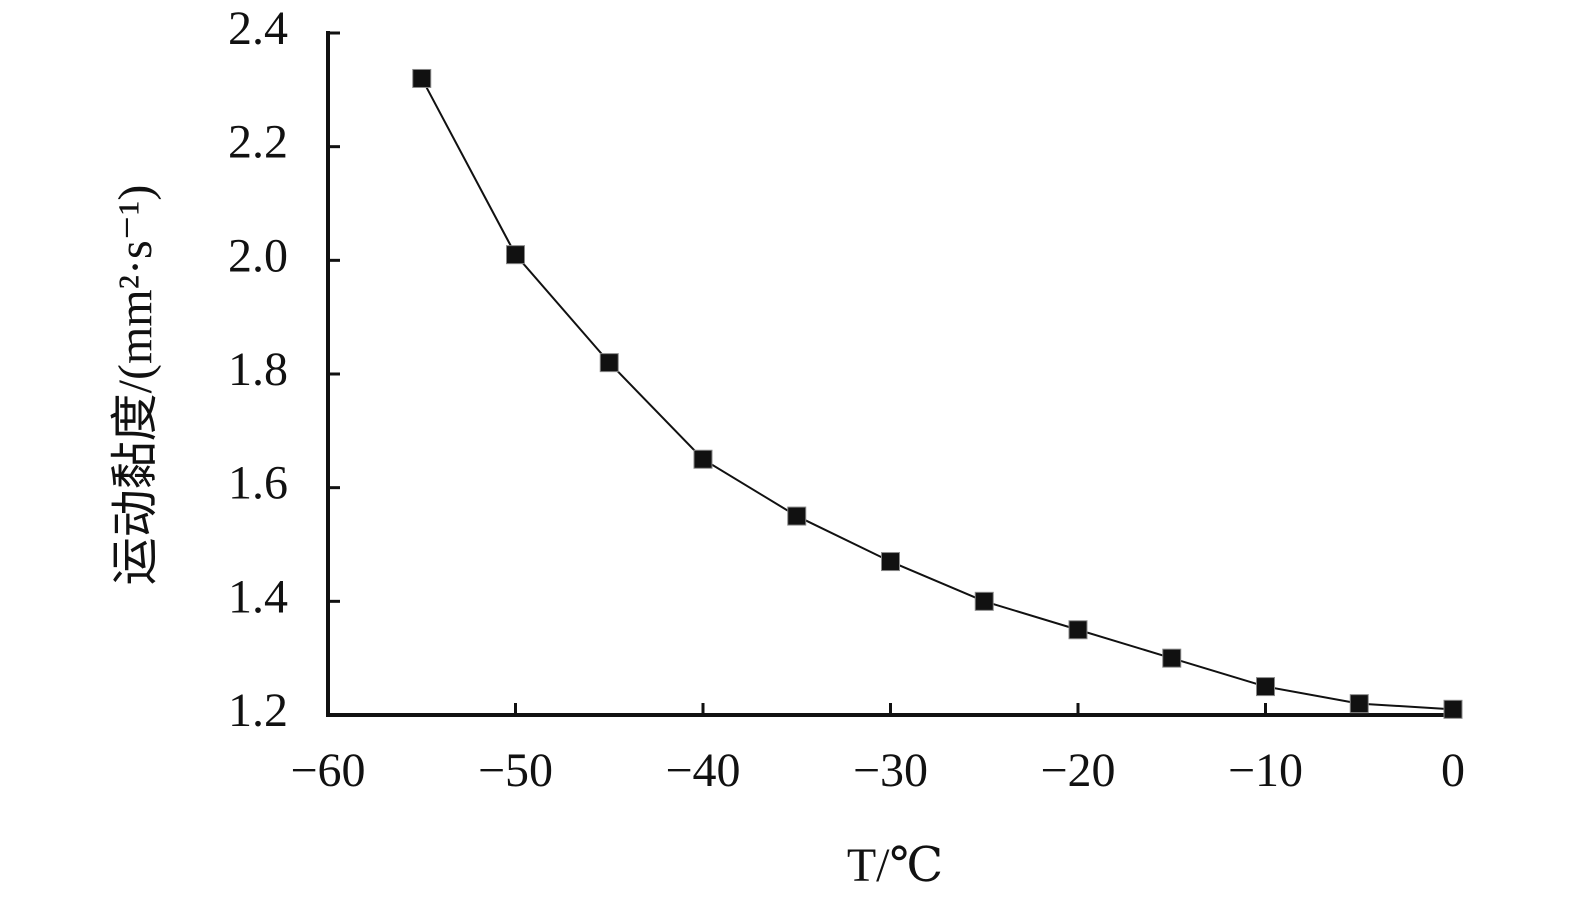  What do you see at coordinates (702, 770) in the screenshot?
I see `x-tick-label: −40` at bounding box center [702, 770].